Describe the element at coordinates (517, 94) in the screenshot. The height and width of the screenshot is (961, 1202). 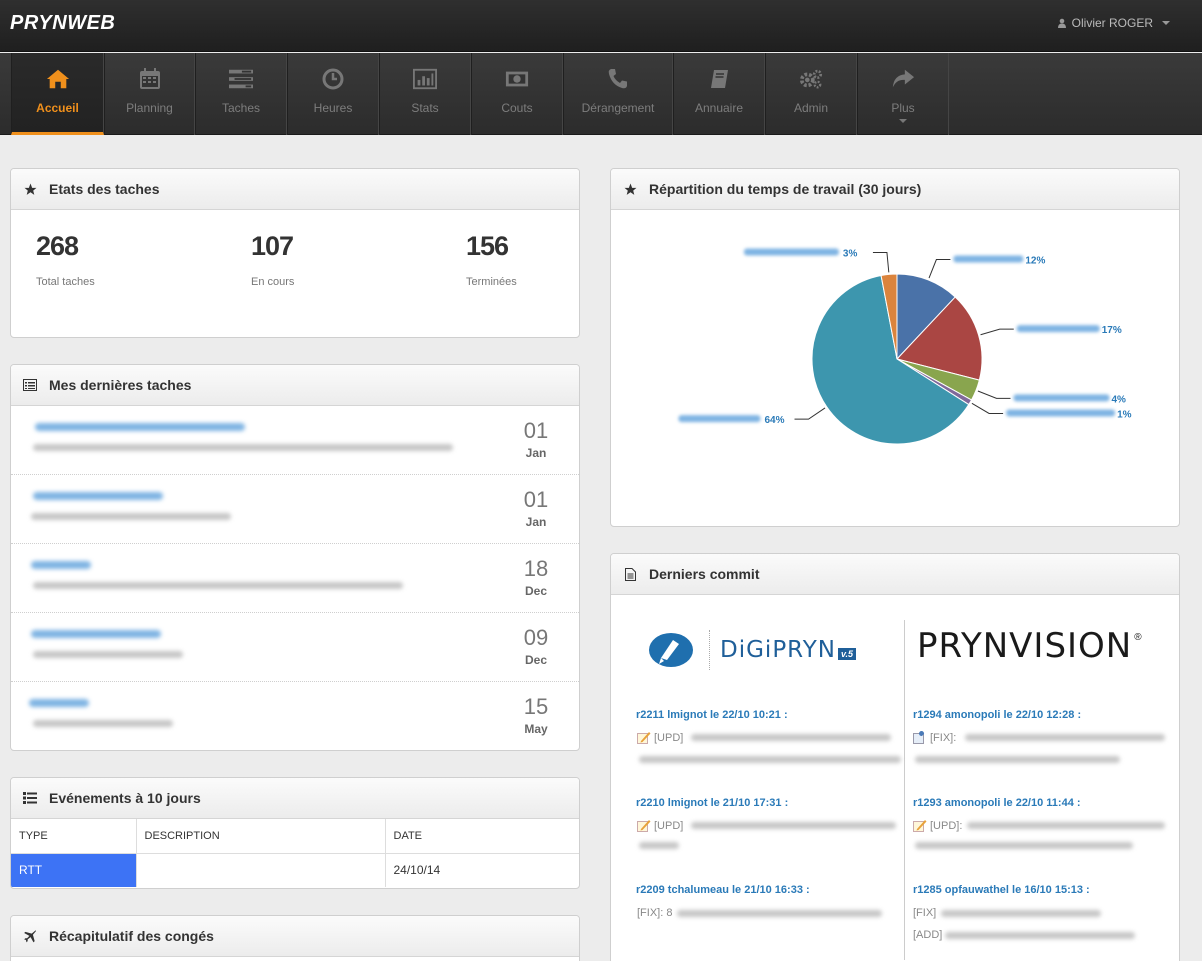
I see `nav-item-couts: Couts` at that location.